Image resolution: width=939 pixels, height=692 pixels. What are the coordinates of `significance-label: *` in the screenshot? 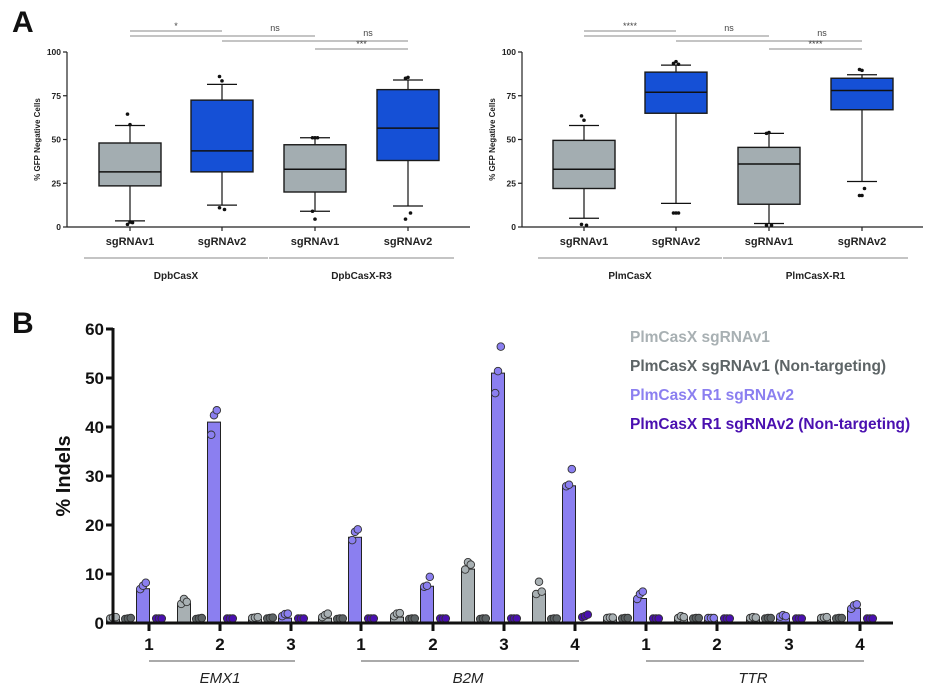 It's located at (176, 26).